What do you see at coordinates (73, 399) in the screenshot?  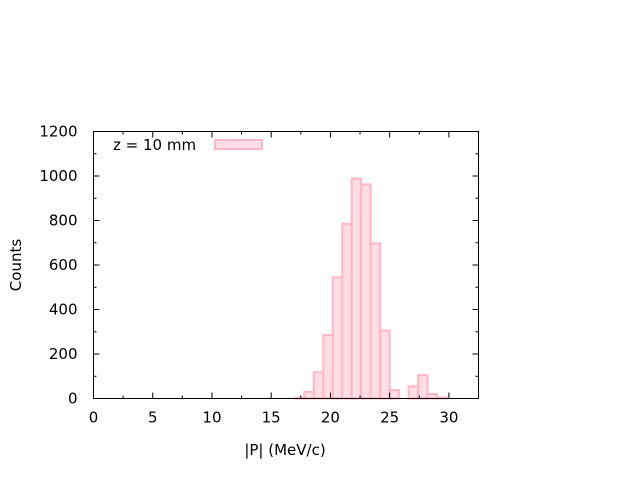 I see `y-tick-label: 0` at bounding box center [73, 399].